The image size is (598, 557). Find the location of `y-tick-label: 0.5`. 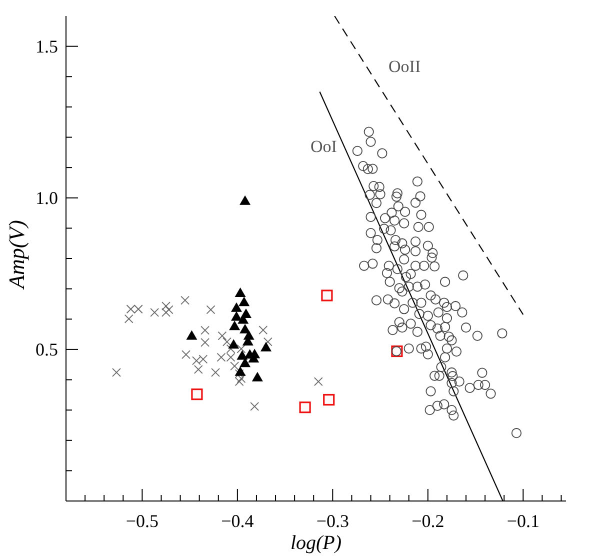

y-tick-label: 0.5 is located at coordinates (47, 349).